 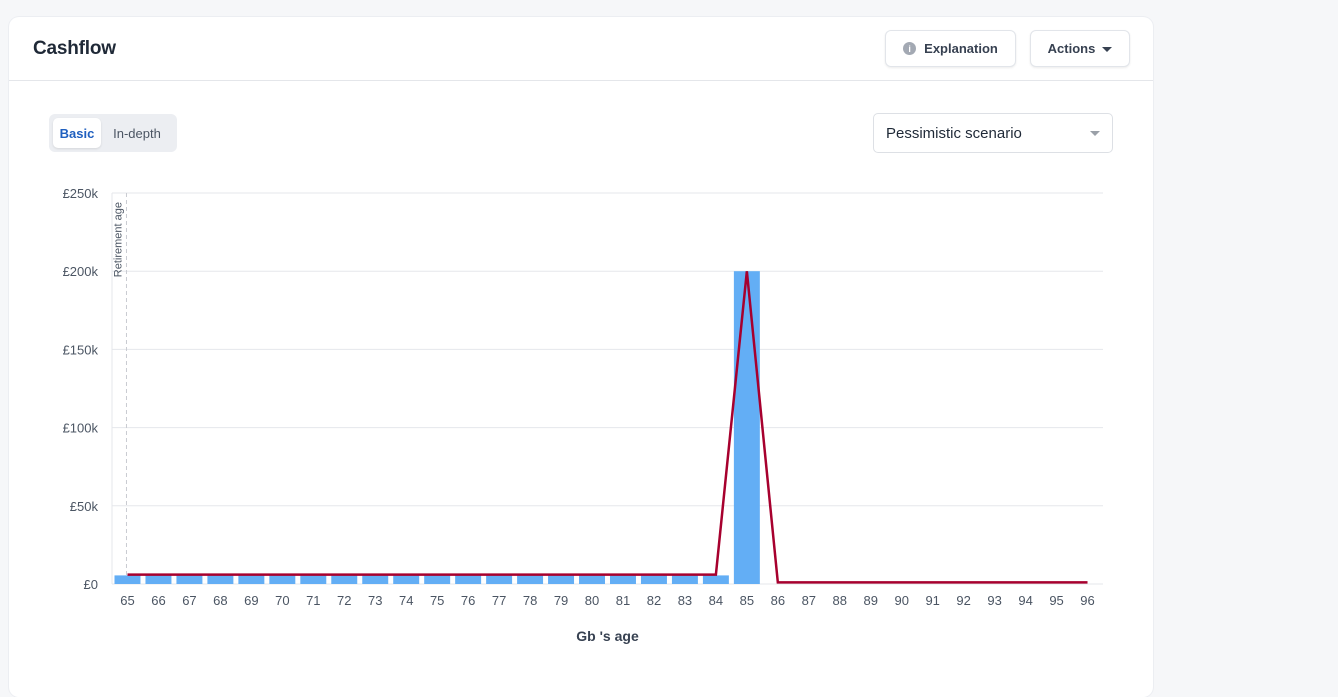 What do you see at coordinates (932, 600) in the screenshot?
I see `x-tick-label: 91` at bounding box center [932, 600].